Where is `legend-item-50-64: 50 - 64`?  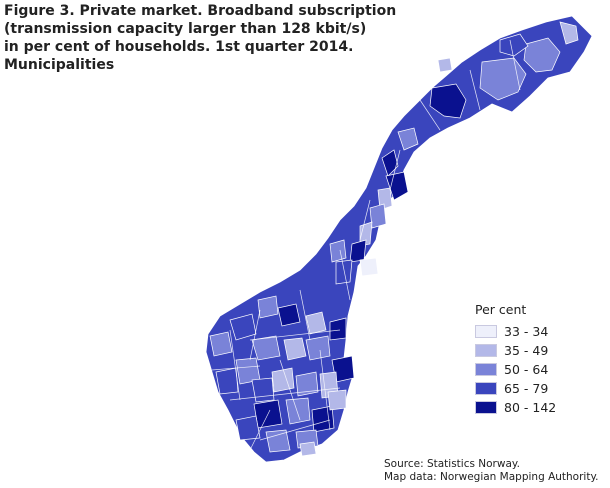 legend-item-50-64: 50 - 64 is located at coordinates (515, 369).